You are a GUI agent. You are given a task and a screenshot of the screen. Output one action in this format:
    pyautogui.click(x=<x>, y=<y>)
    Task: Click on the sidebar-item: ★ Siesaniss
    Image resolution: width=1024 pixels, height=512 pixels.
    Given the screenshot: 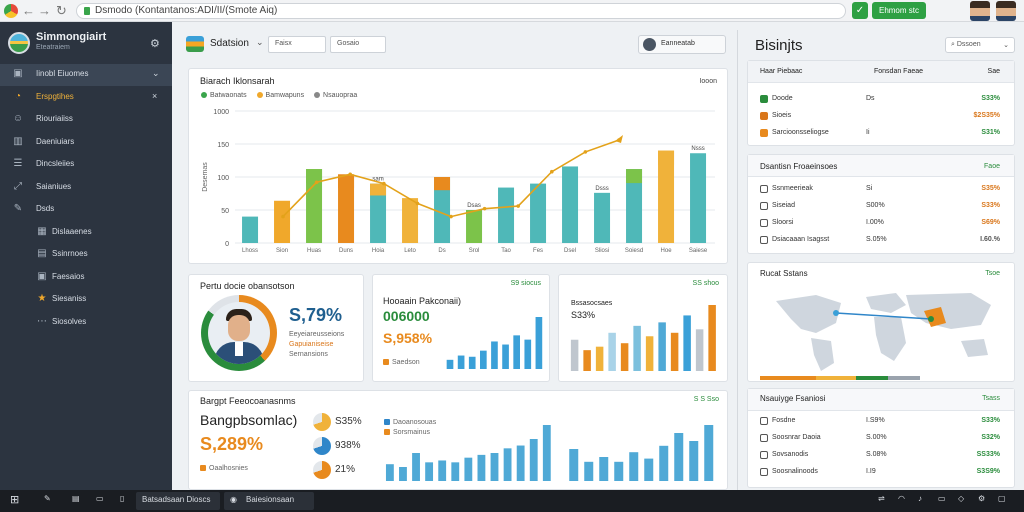 What is the action you would take?
    pyautogui.click(x=86, y=300)
    